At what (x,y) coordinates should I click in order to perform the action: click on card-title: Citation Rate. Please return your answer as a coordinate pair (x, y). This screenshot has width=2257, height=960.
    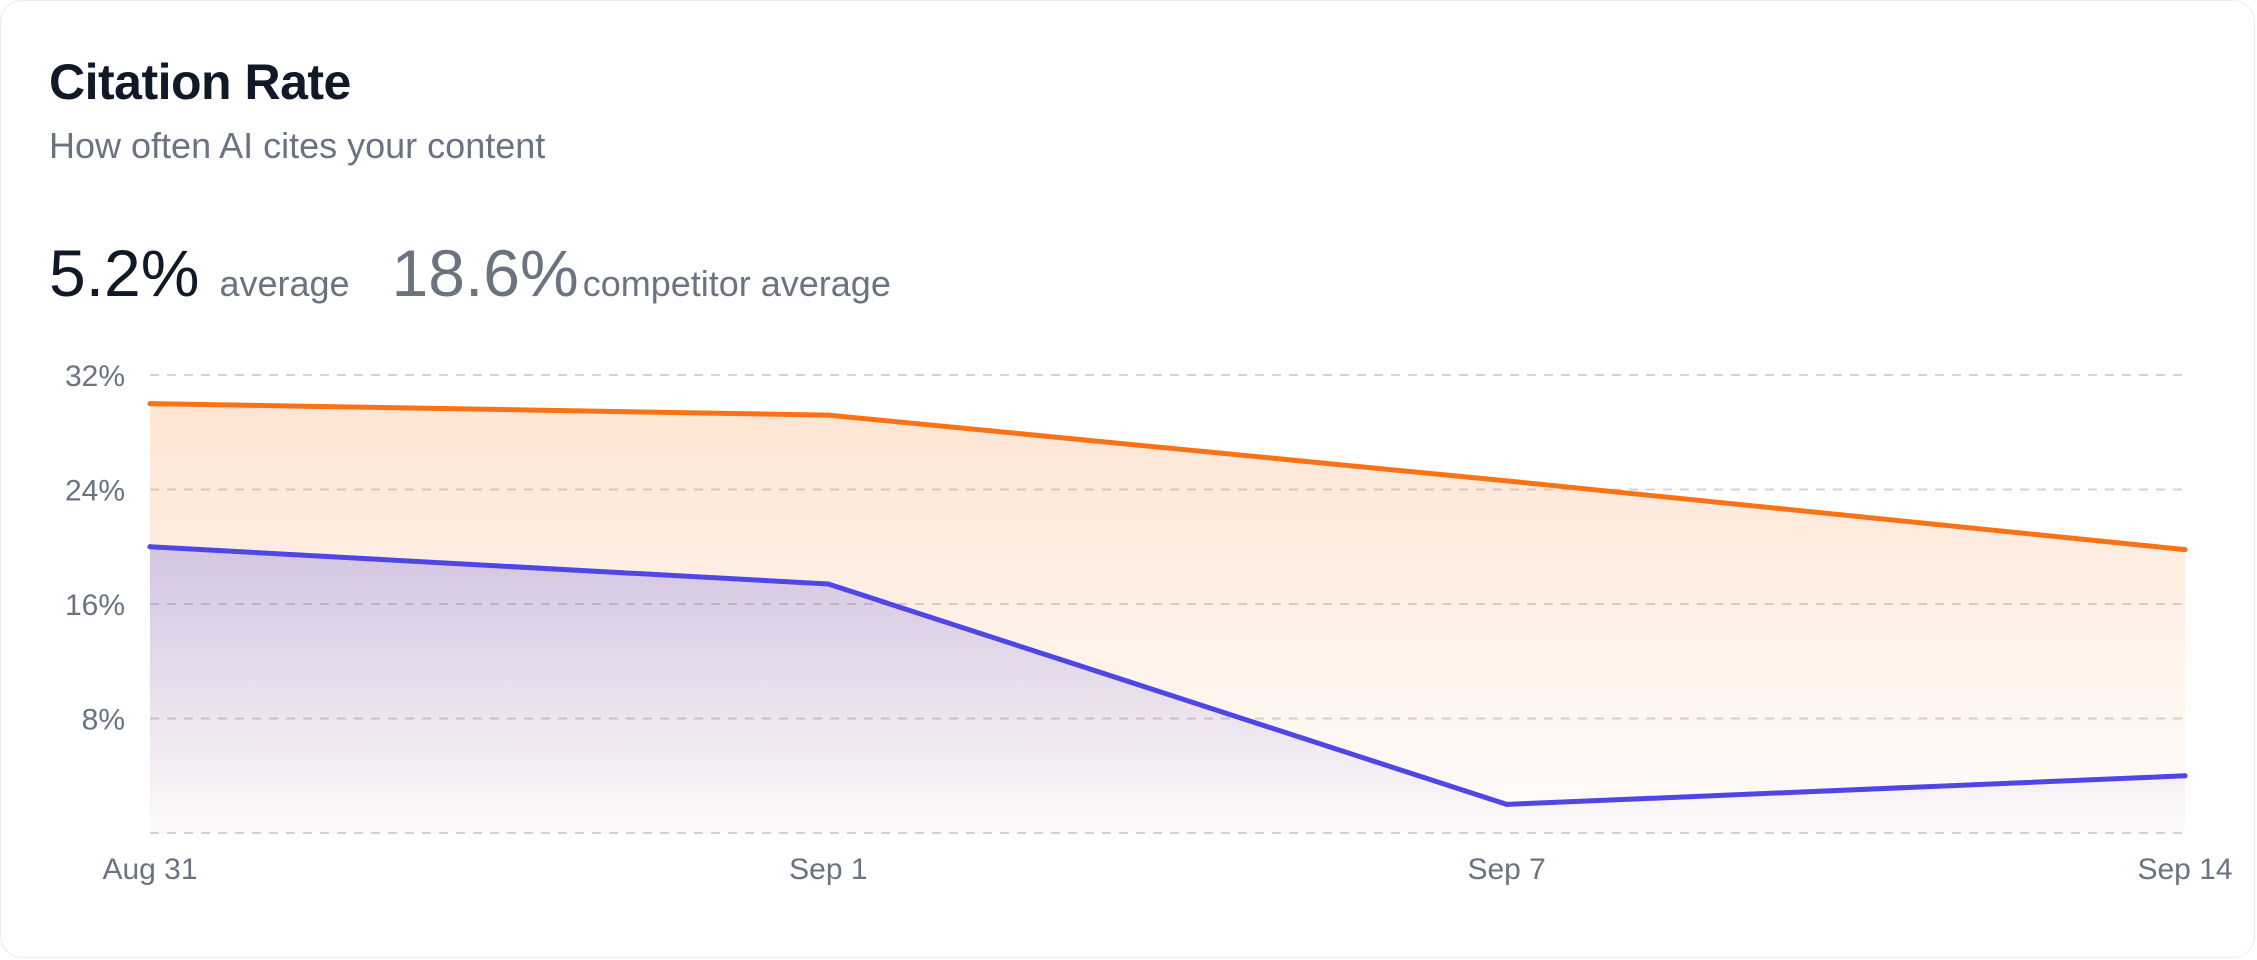
    Looking at the image, I should click on (200, 82).